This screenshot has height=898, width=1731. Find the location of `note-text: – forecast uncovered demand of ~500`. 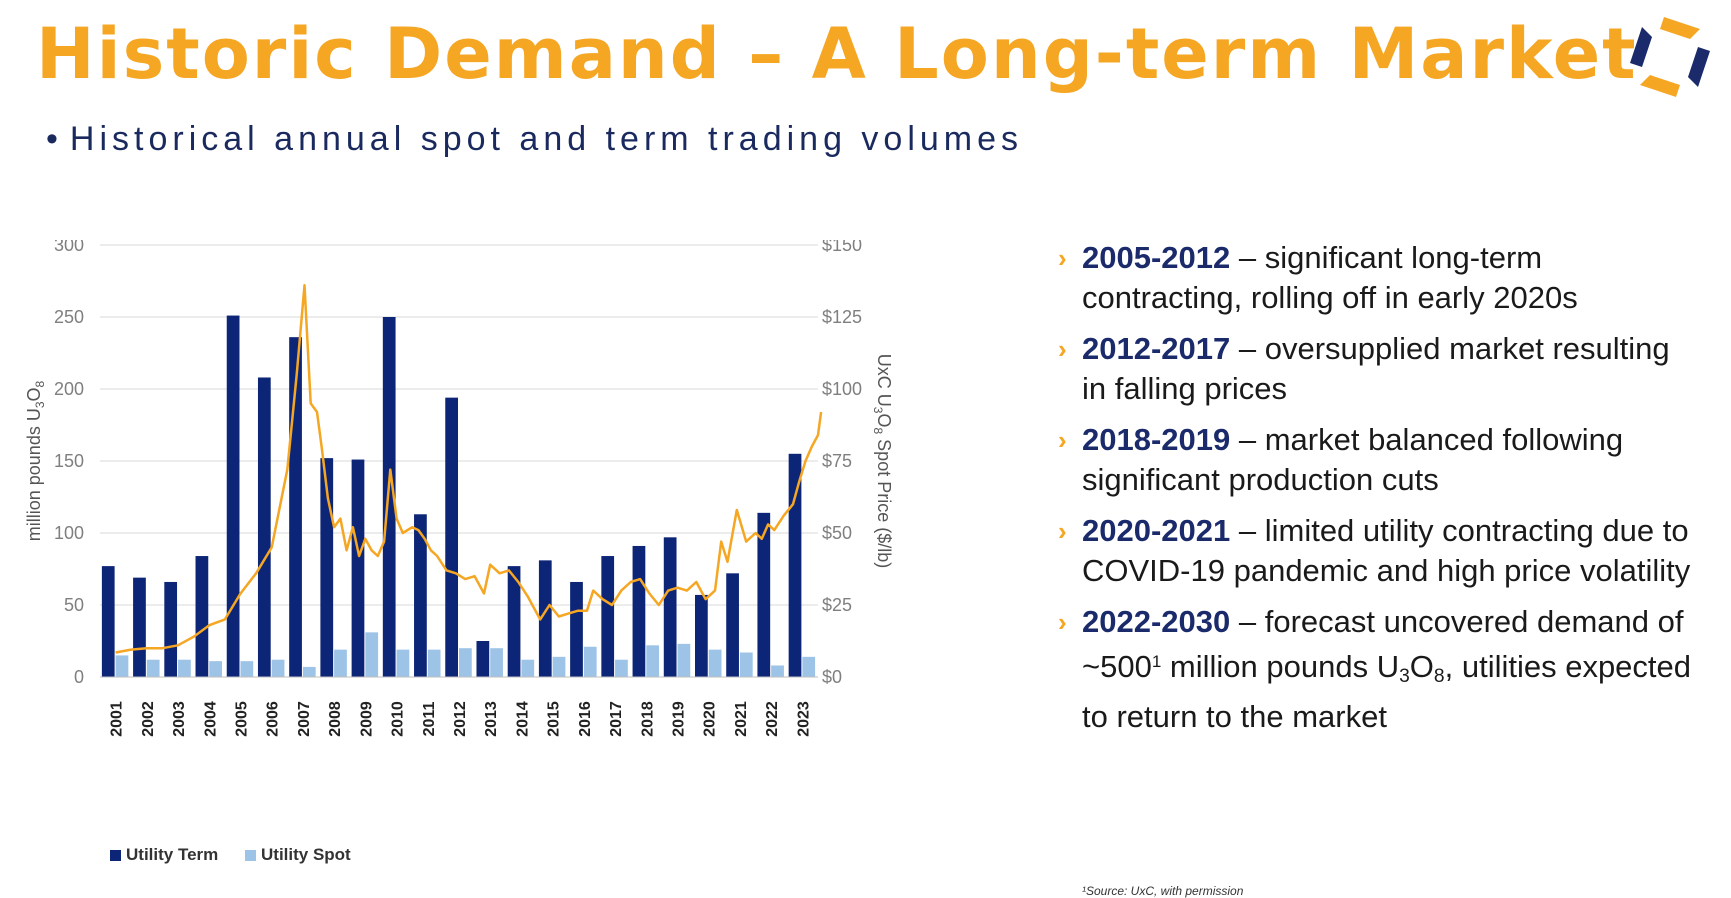

note-text: – forecast uncovered demand of ~500 is located at coordinates (1383, 644).